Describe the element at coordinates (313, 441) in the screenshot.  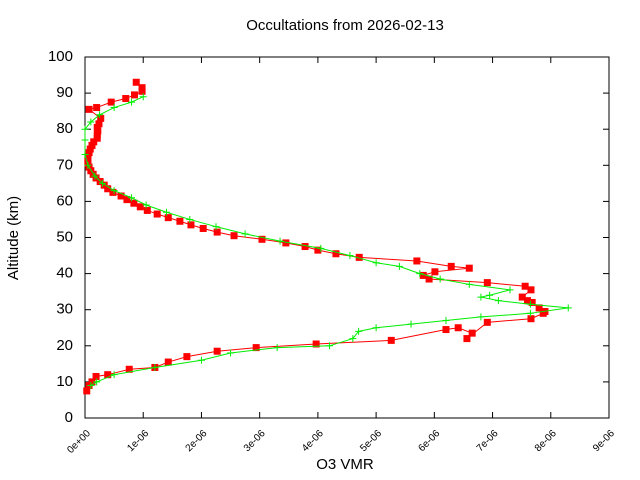
I see `x-tick-label: 4e-06` at that location.